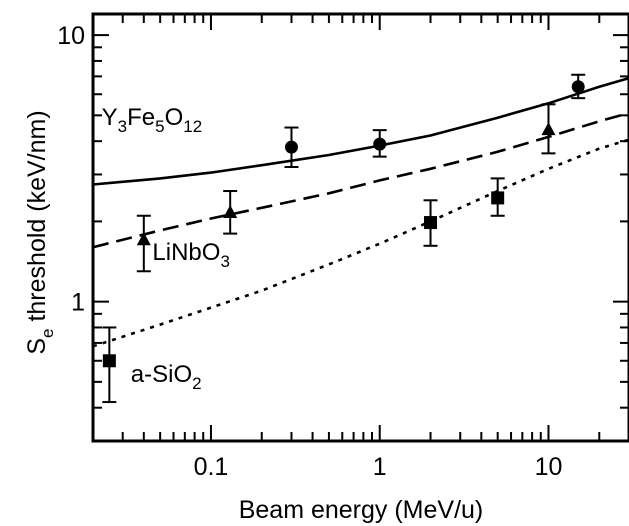  Describe the element at coordinates (152, 120) in the screenshot. I see `series-label: Y3Fe5O12` at that location.